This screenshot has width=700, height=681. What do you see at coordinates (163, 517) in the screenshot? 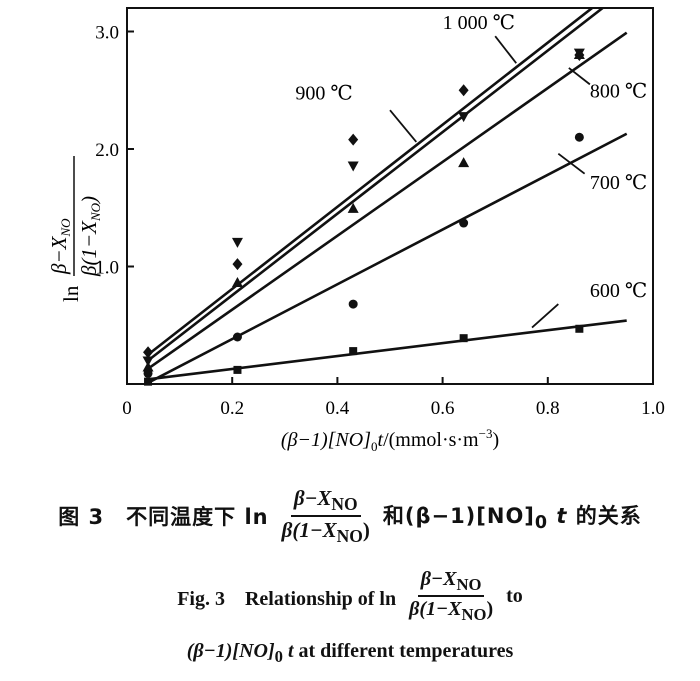
I see `caption-cn-prefix: 图 3 不同温度下 ln` at bounding box center [163, 517].